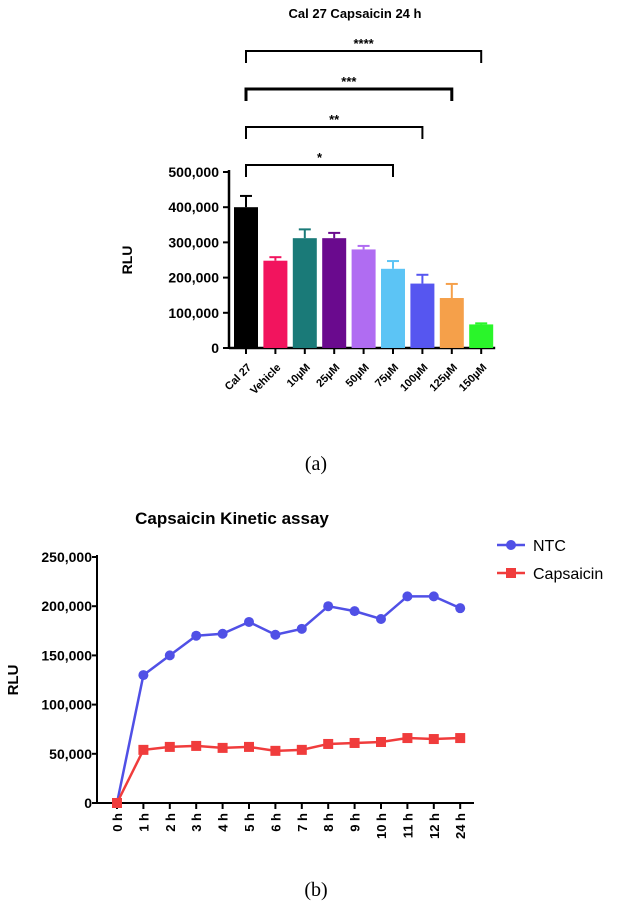 Image resolution: width=633 pixels, height=909 pixels. I want to click on significance-label: **, so click(334, 119).